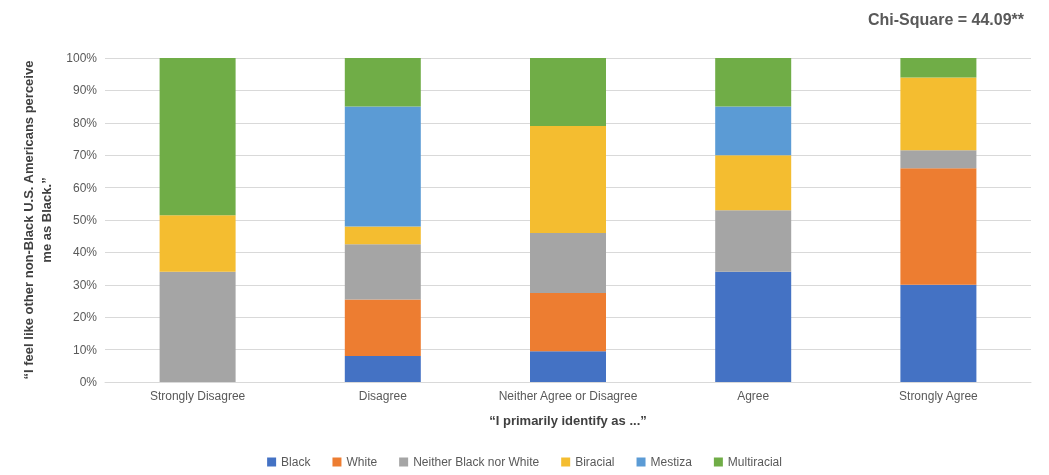 The height and width of the screenshot is (475, 1049). What do you see at coordinates (754, 462) in the screenshot?
I see `legend-label: Multiracial` at bounding box center [754, 462].